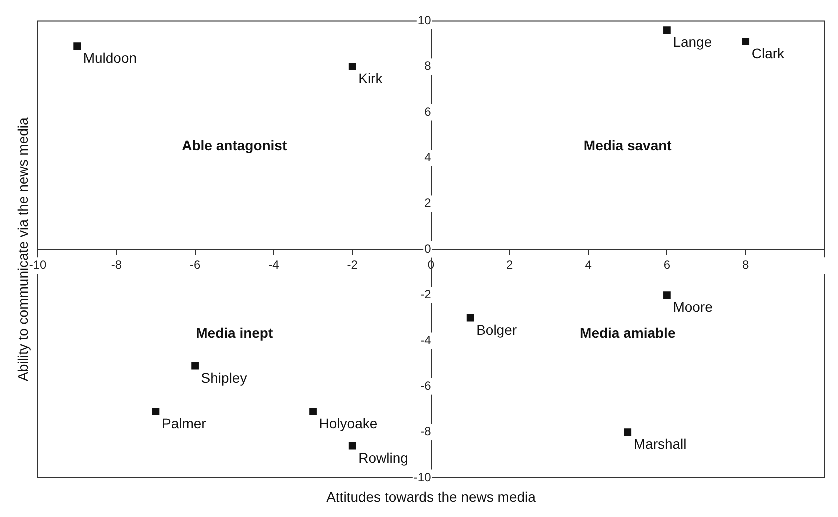 Image resolution: width=838 pixels, height=517 pixels. I want to click on annotation: Marshall, so click(660, 444).